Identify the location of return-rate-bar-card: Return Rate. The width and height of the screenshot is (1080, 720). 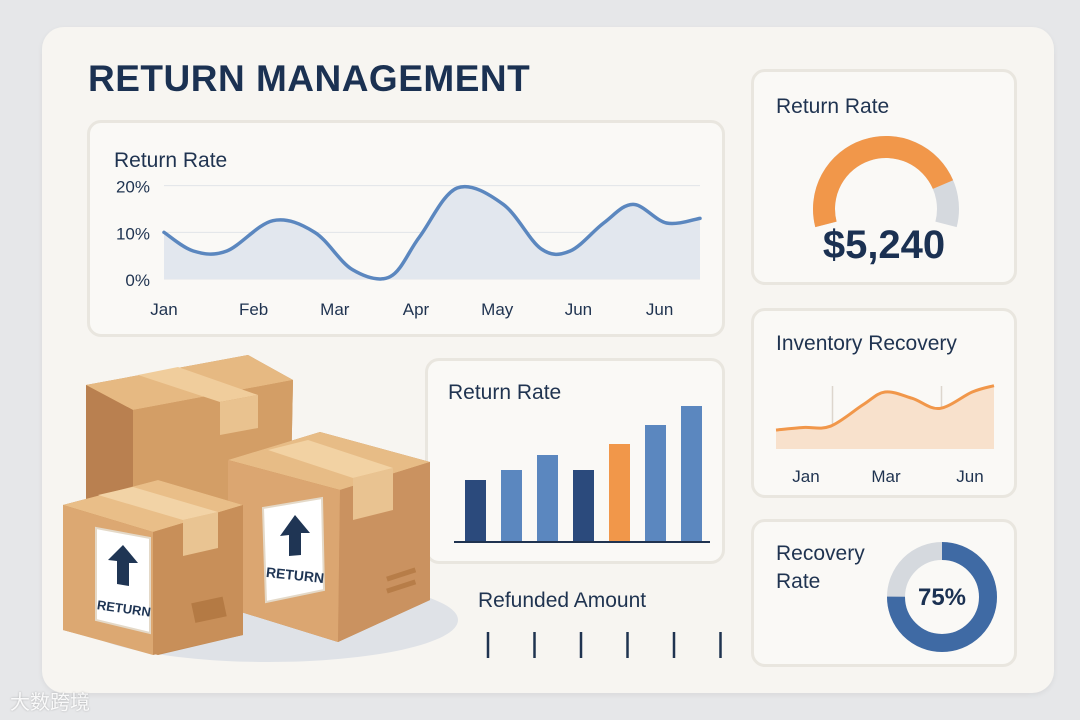
(575, 461).